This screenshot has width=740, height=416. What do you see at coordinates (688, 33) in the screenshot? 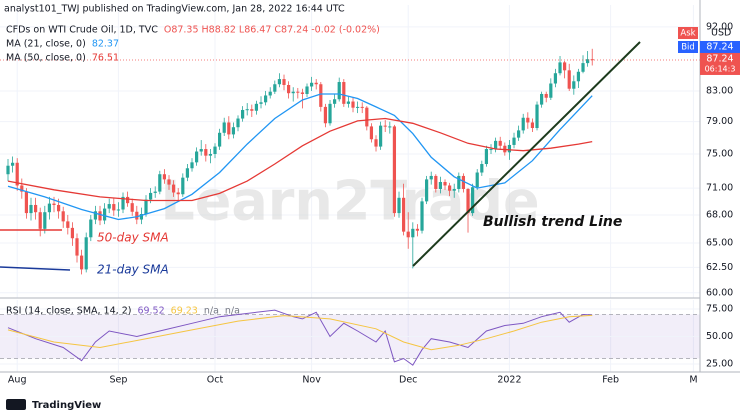
I see `ask-badge` at bounding box center [688, 33].